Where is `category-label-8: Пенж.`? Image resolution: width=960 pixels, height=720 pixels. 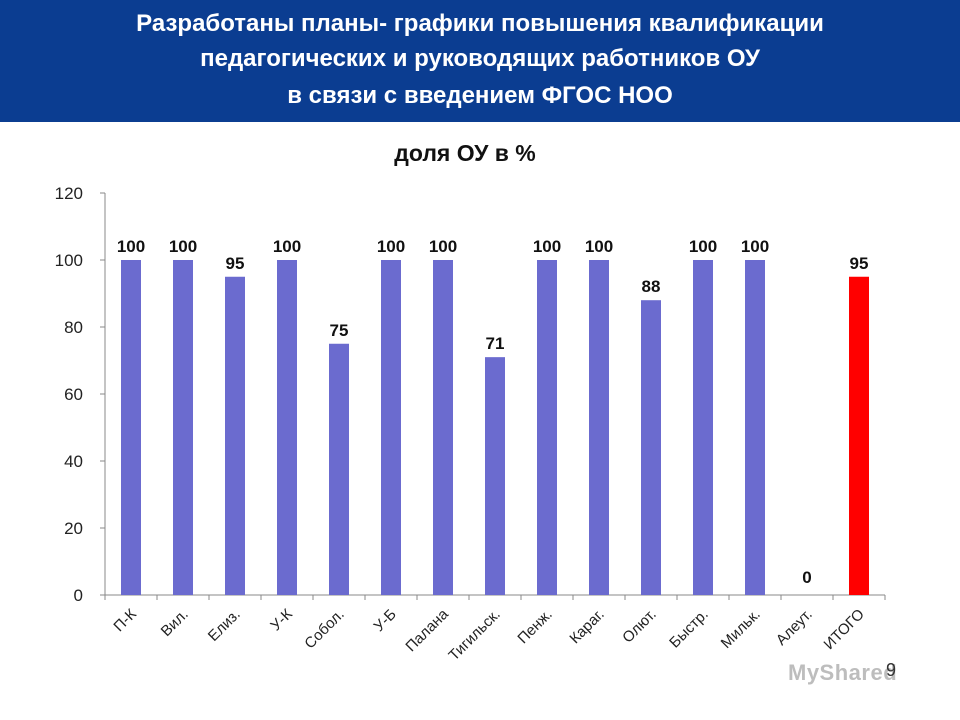 category-label-8: Пенж. is located at coordinates (534, 626).